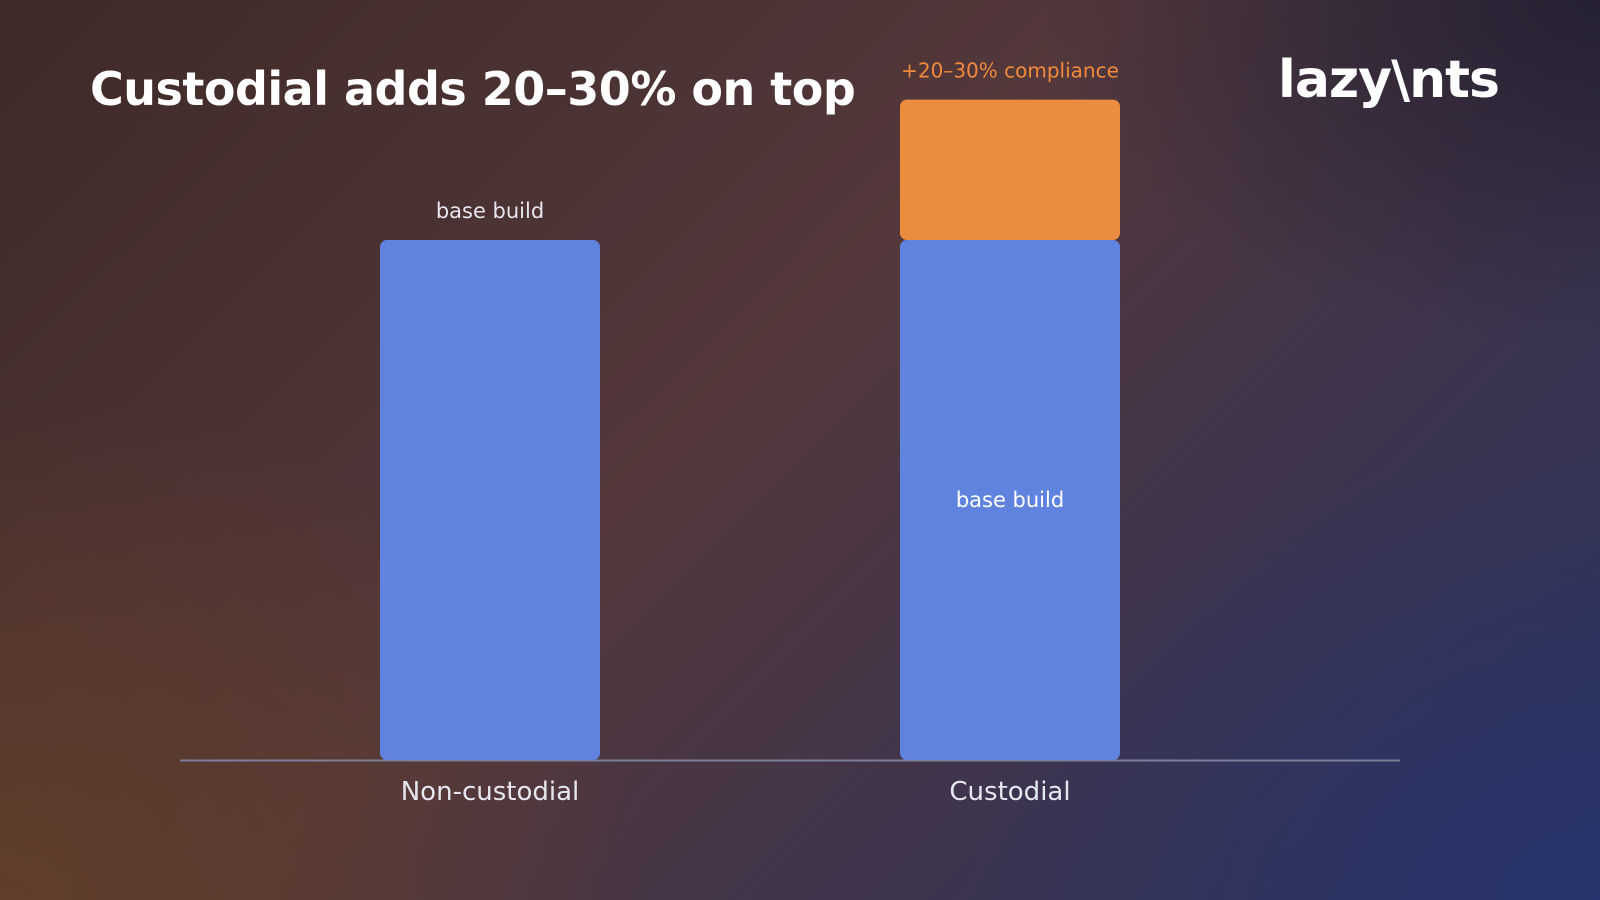 The width and height of the screenshot is (1600, 900). Describe the element at coordinates (1389, 80) in the screenshot. I see `brand-logo: lazy\nts` at that location.